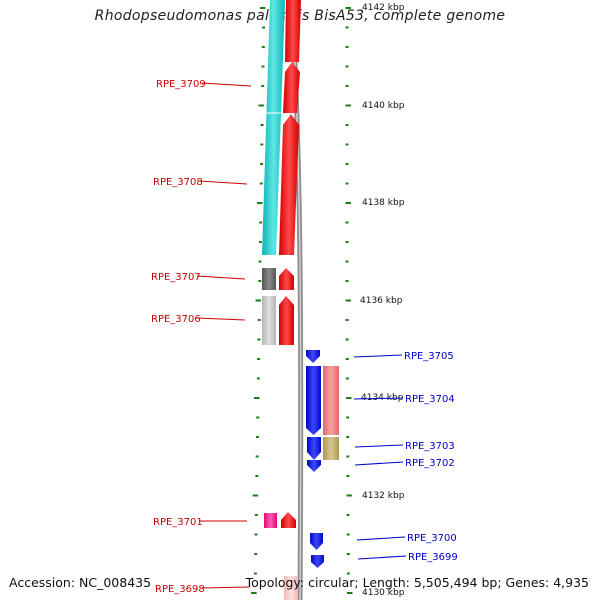  Describe the element at coordinates (296, 300) in the screenshot. I see `genome-backbone-highlight` at that location.